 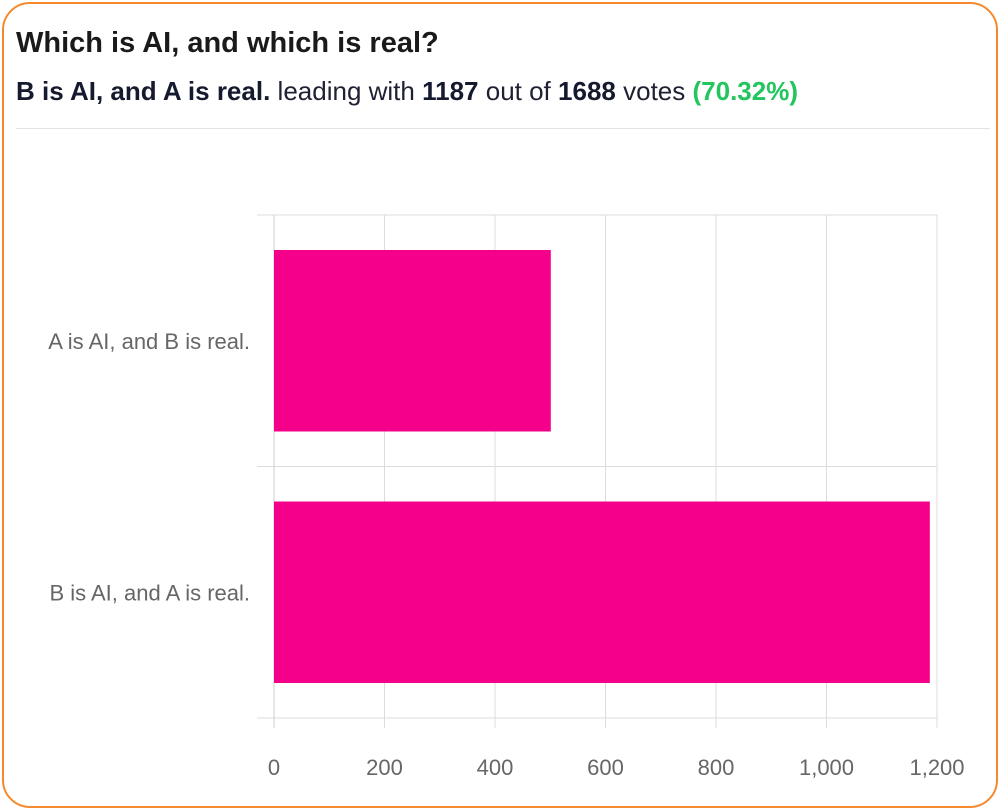 What do you see at coordinates (654, 91) in the screenshot?
I see `votes-text: votes` at bounding box center [654, 91].